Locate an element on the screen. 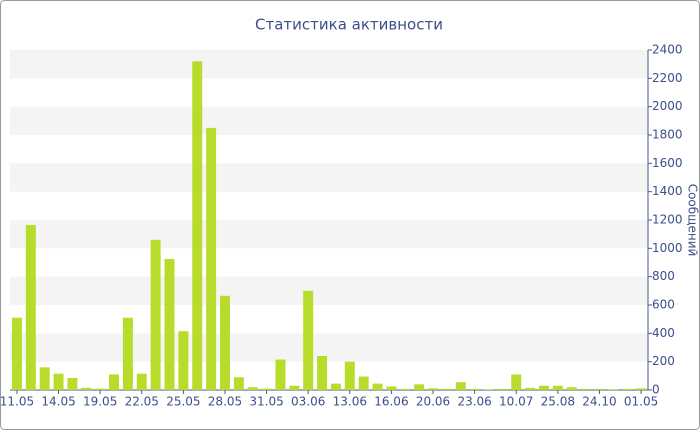 The image size is (700, 434). y-tick-label: 2000 is located at coordinates (667, 106).